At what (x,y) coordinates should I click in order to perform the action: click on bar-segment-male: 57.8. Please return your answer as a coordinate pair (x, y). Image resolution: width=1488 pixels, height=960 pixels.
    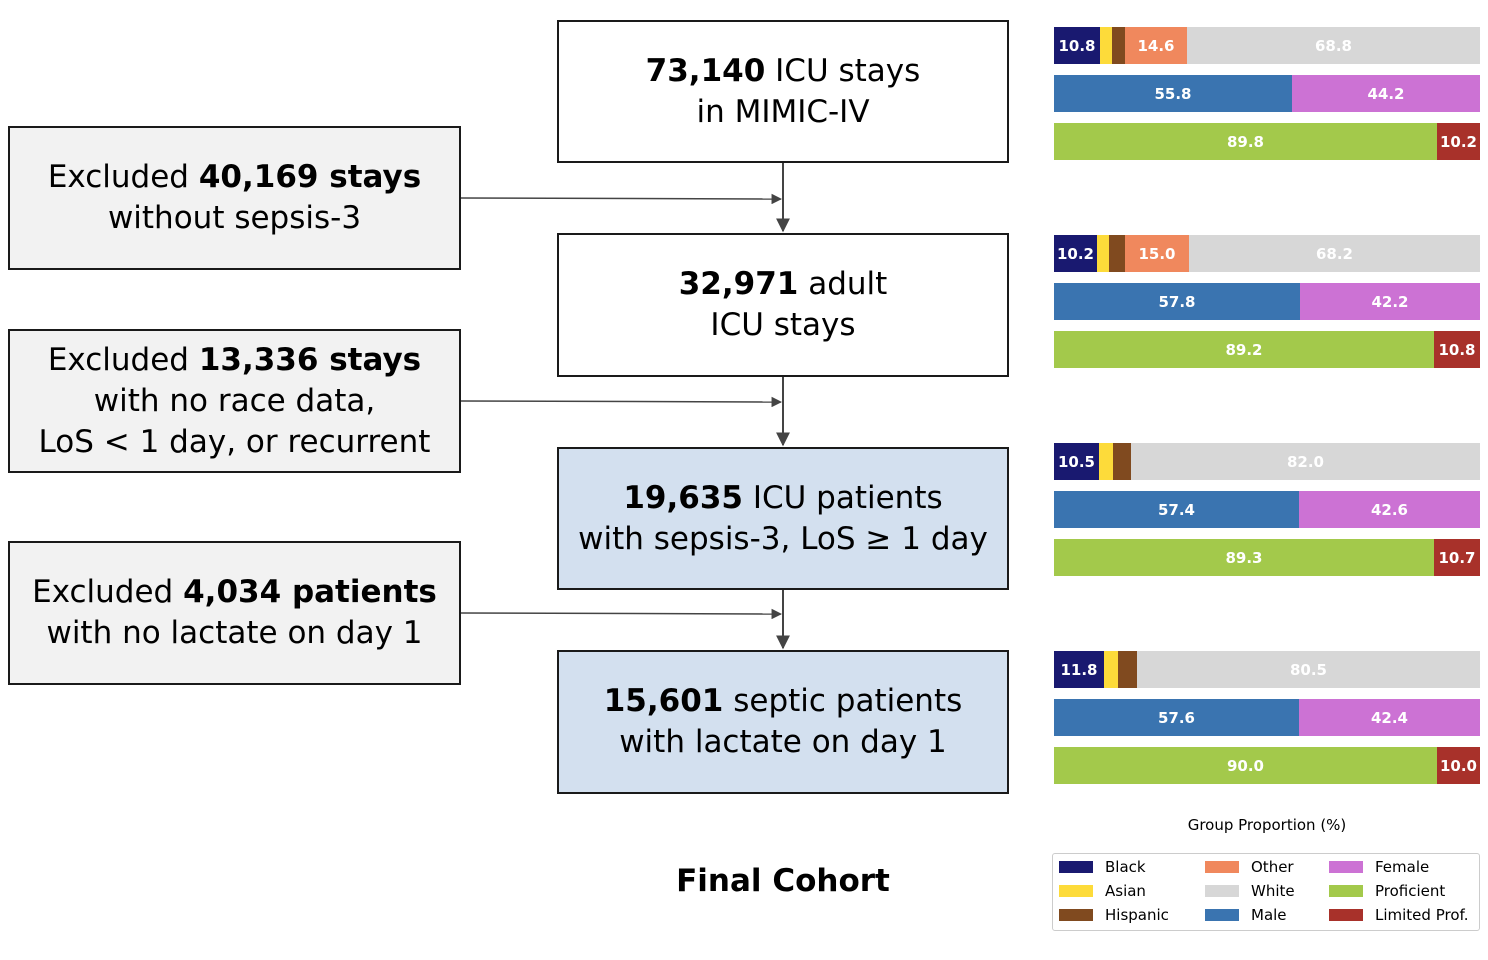
    Looking at the image, I should click on (1177, 301).